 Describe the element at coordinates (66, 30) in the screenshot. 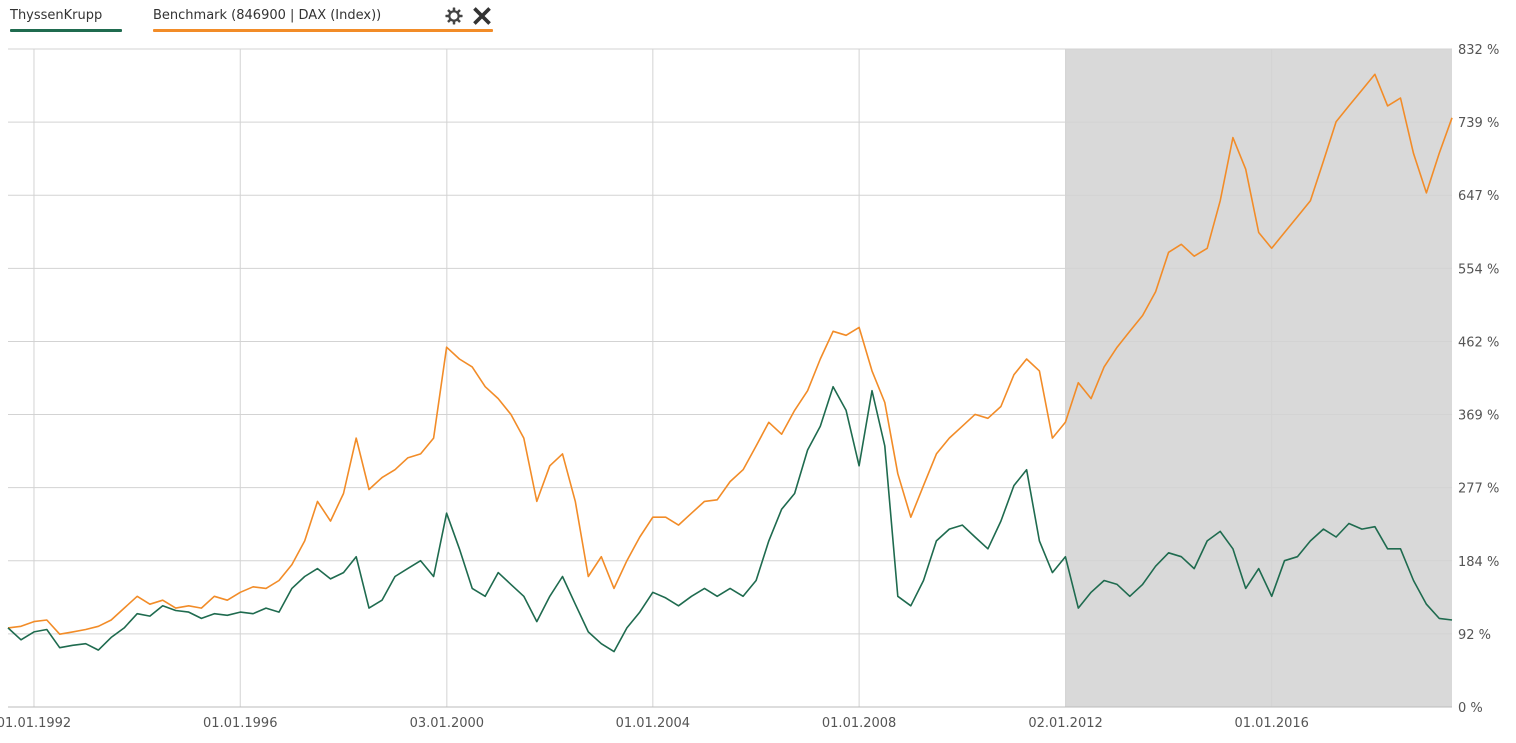

I see `legend-swatch-thyssenkrupp` at that location.